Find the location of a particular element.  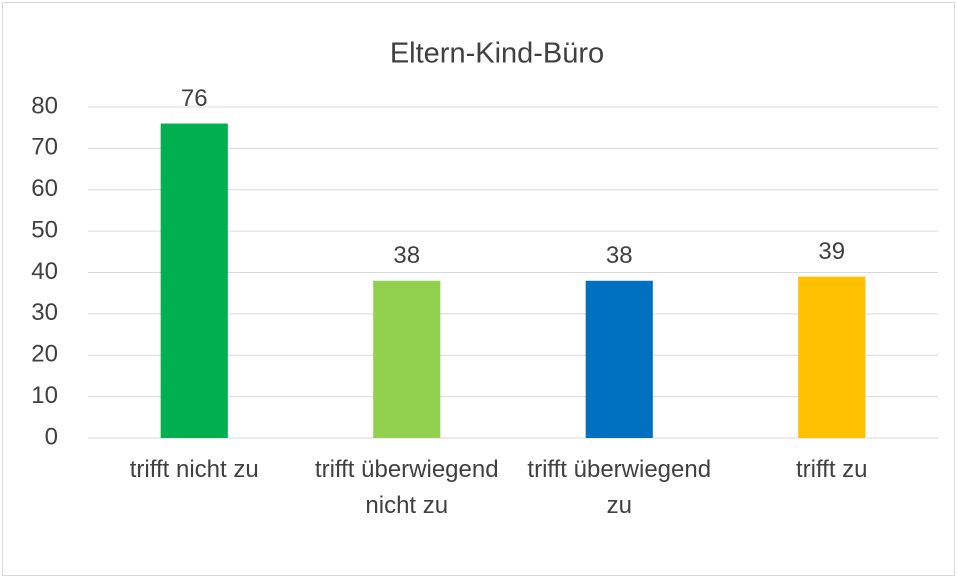

y-tick-label: 50 is located at coordinates (44, 229).